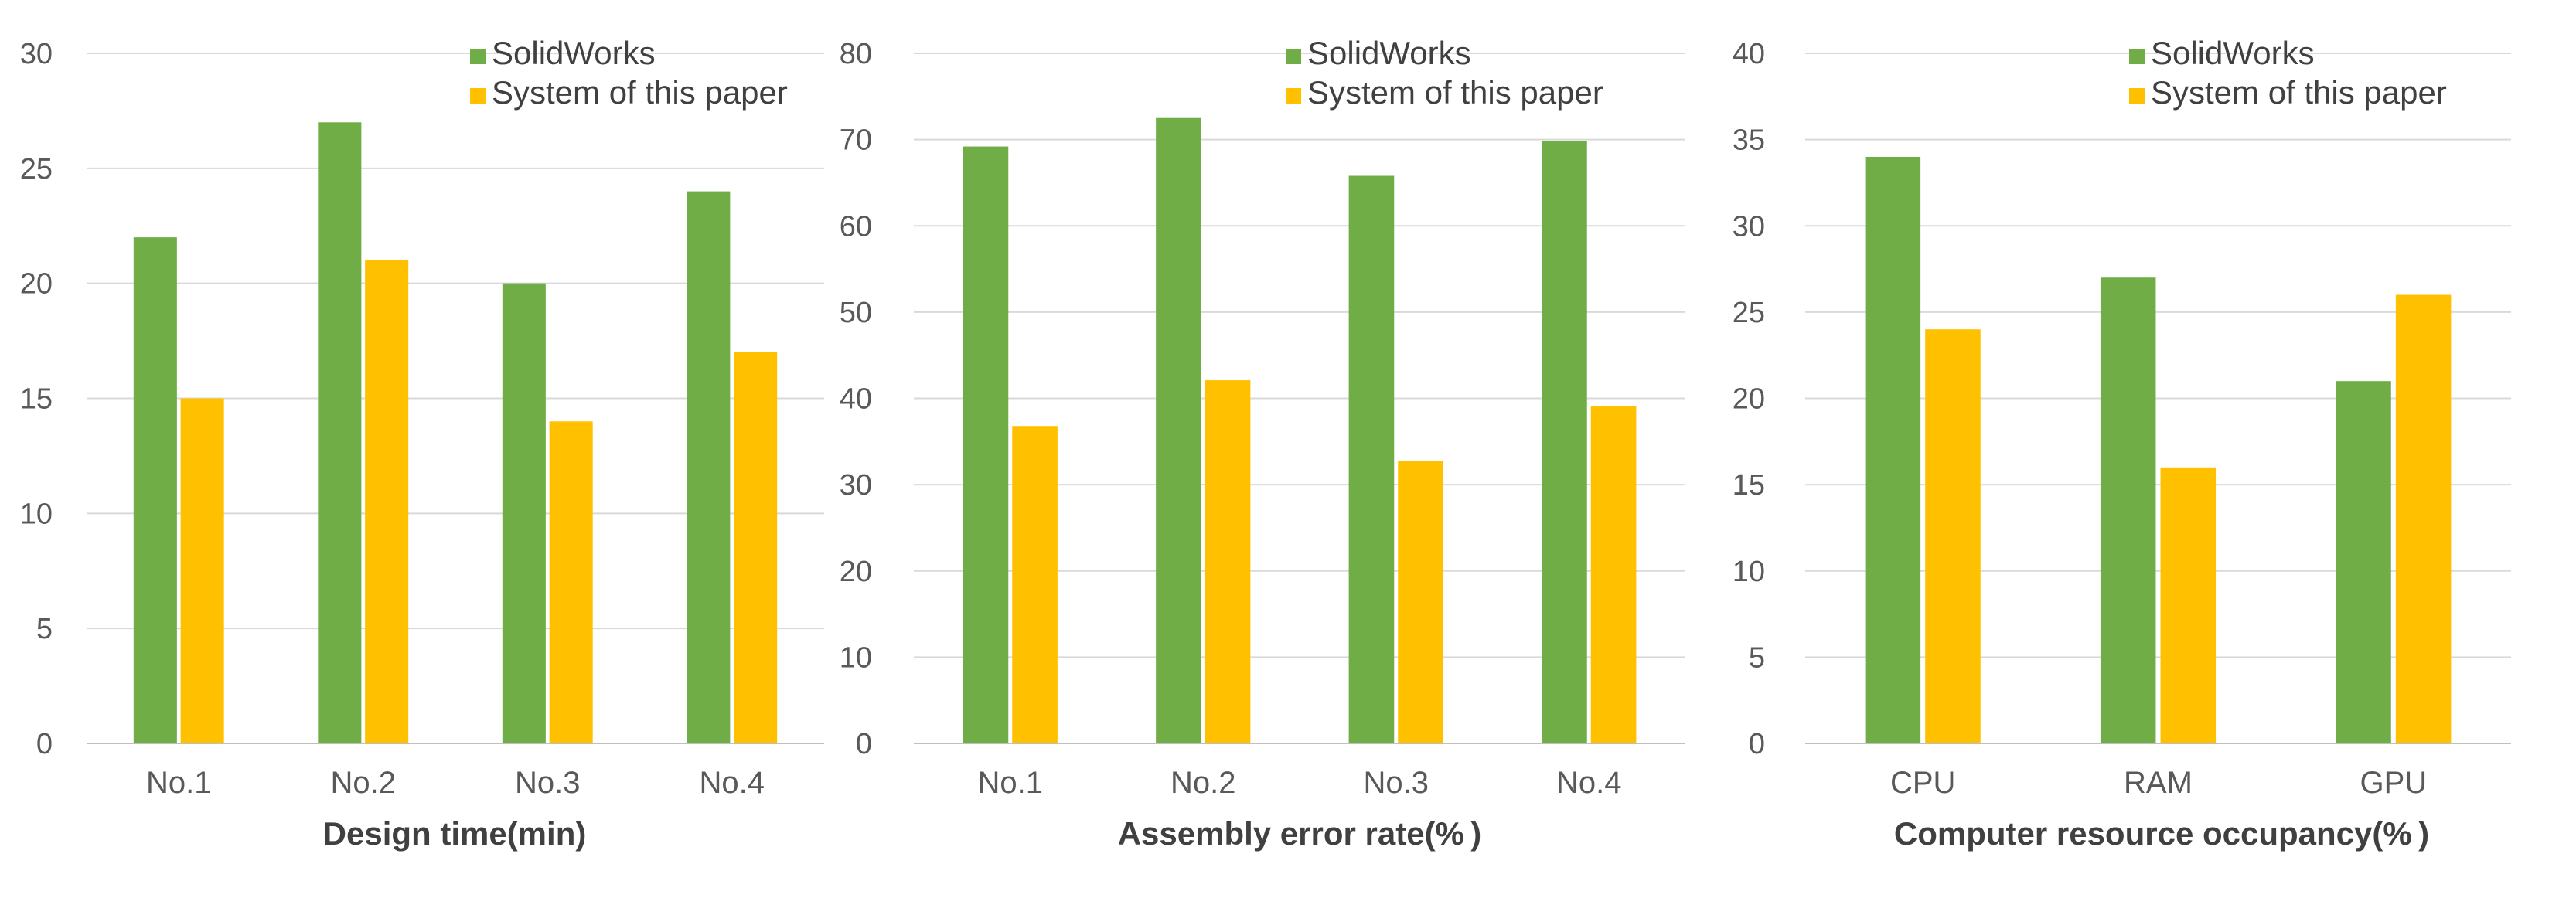 The height and width of the screenshot is (898, 2576). What do you see at coordinates (856, 227) in the screenshot?
I see `y-tick-label: 60` at bounding box center [856, 227].